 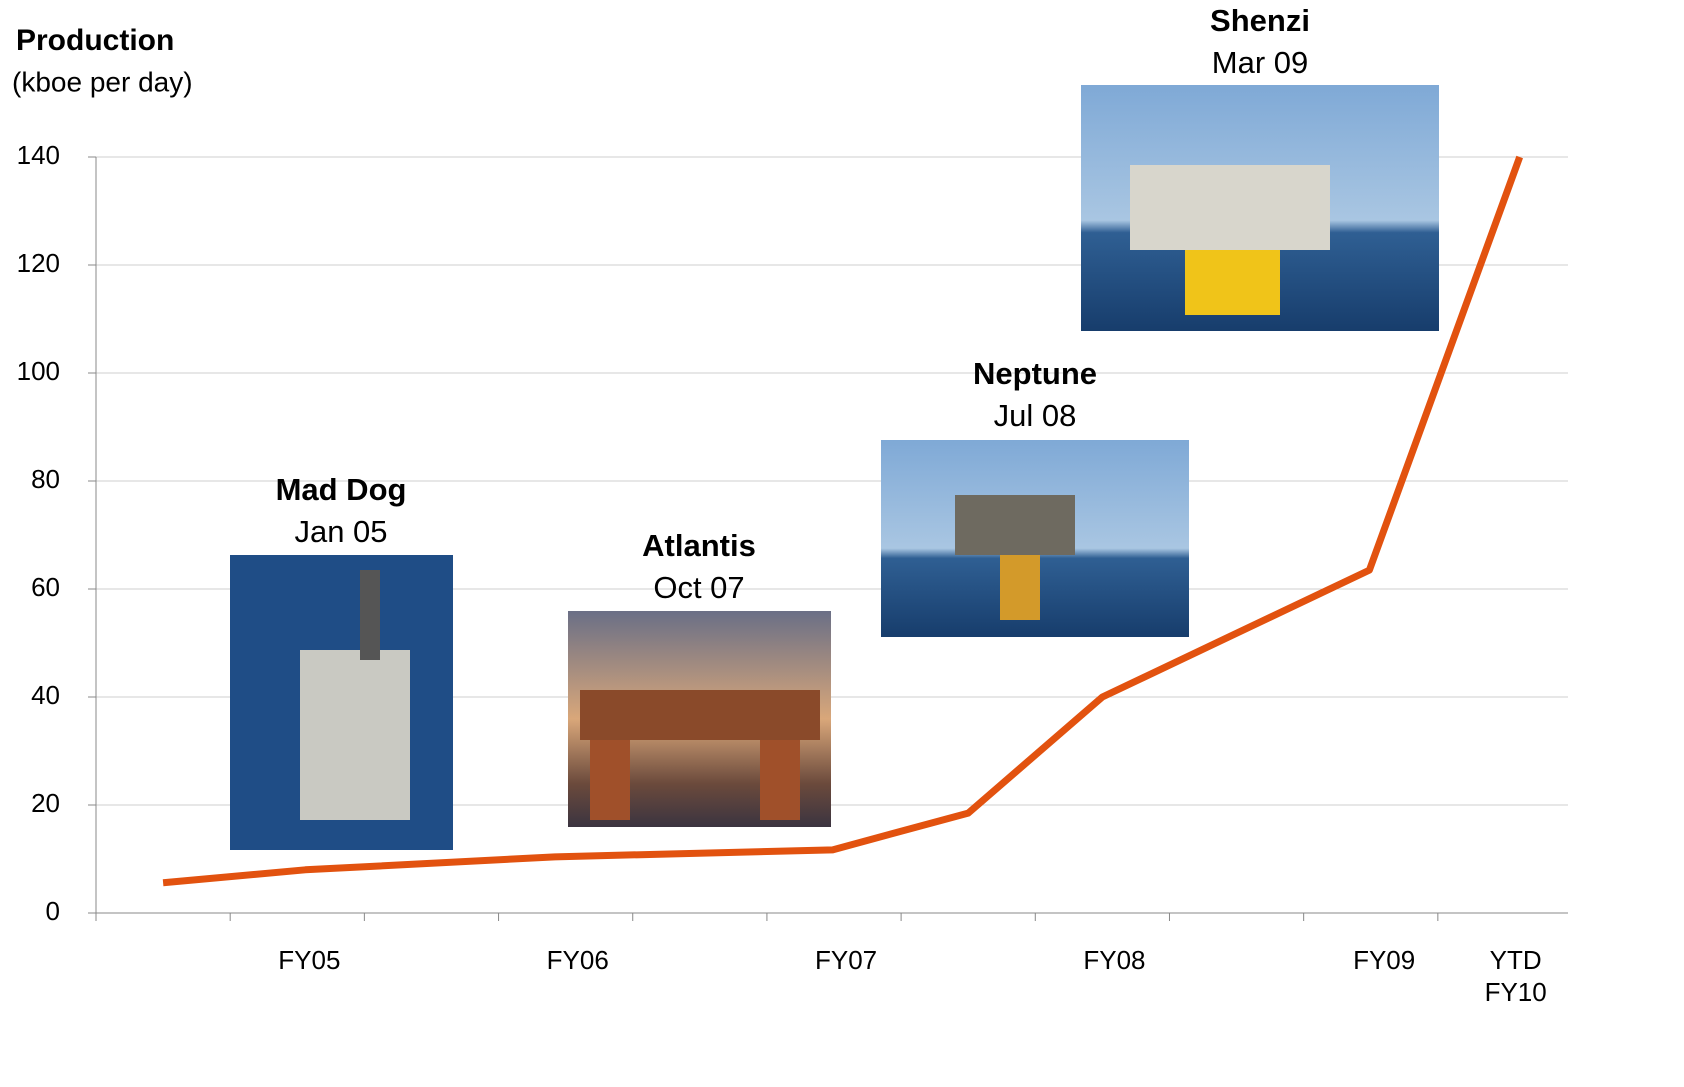 What do you see at coordinates (1035, 415) in the screenshot?
I see `annotation-date: Jul 08` at bounding box center [1035, 415].